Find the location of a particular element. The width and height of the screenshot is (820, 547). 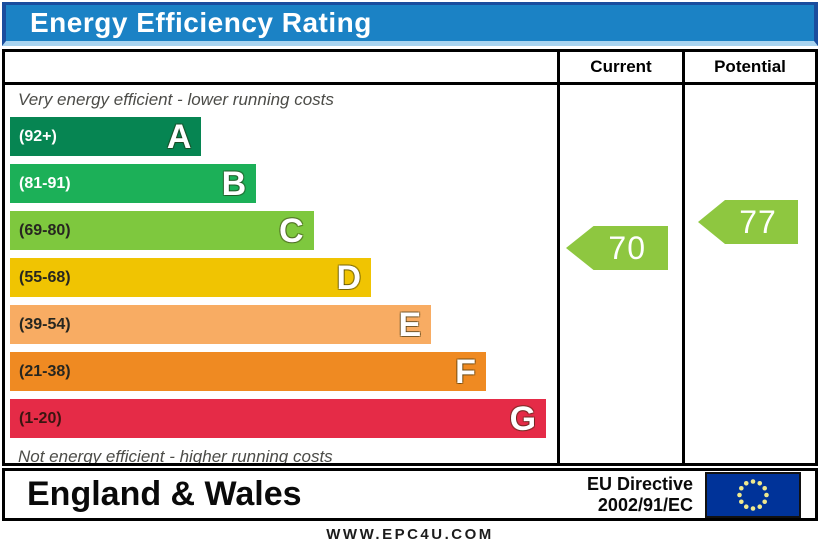

header-current: Current is located at coordinates (622, 68).